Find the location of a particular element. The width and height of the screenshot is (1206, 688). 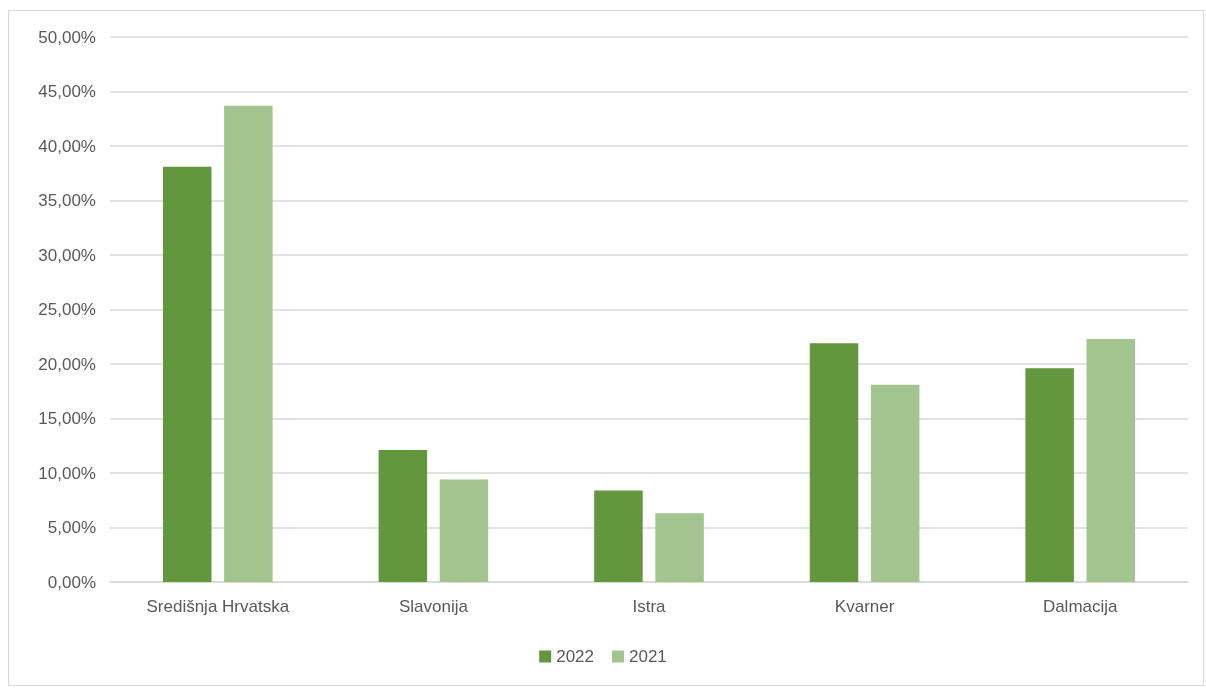

y-tick-label: 10,00% is located at coordinates (67, 473).